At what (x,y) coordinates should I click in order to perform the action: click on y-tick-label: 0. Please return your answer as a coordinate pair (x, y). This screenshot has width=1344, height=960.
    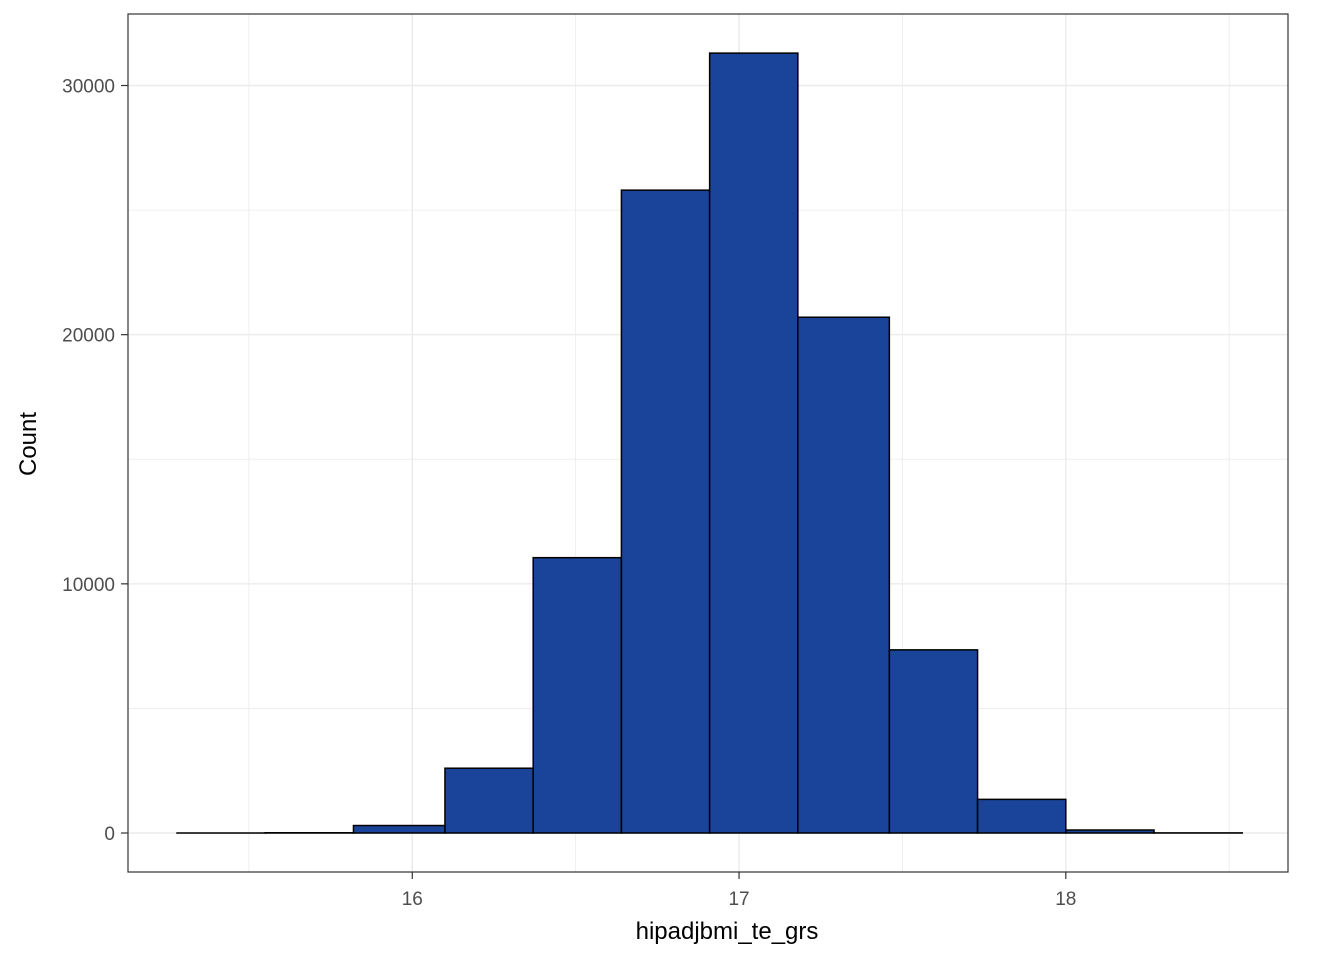
    Looking at the image, I should click on (109, 834).